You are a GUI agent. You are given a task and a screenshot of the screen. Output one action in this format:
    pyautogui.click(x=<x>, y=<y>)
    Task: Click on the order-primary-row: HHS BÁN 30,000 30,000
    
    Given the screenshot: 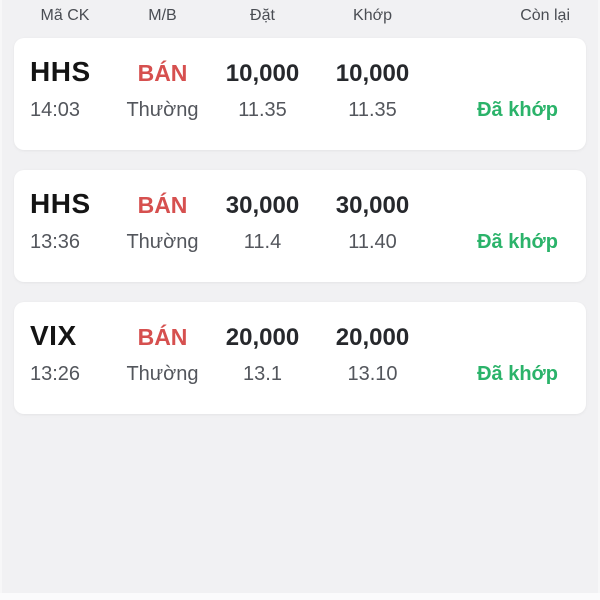 What is the action you would take?
    pyautogui.click(x=294, y=205)
    